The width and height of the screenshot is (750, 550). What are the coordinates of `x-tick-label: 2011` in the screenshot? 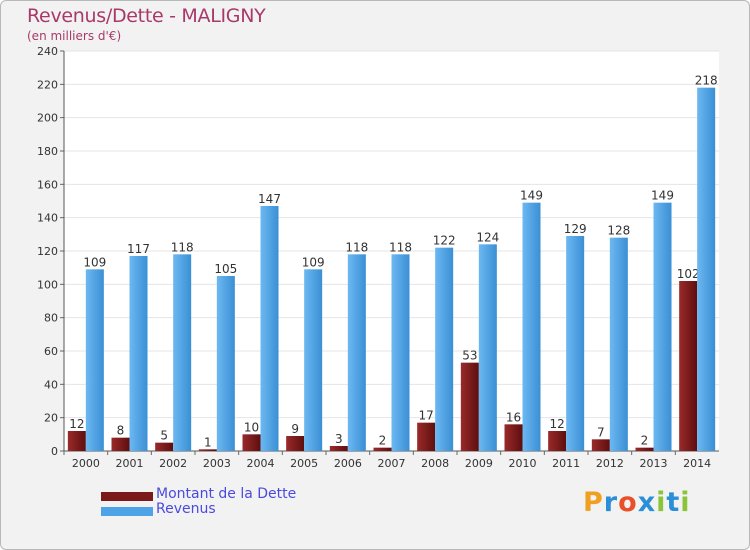 It's located at (566, 463).